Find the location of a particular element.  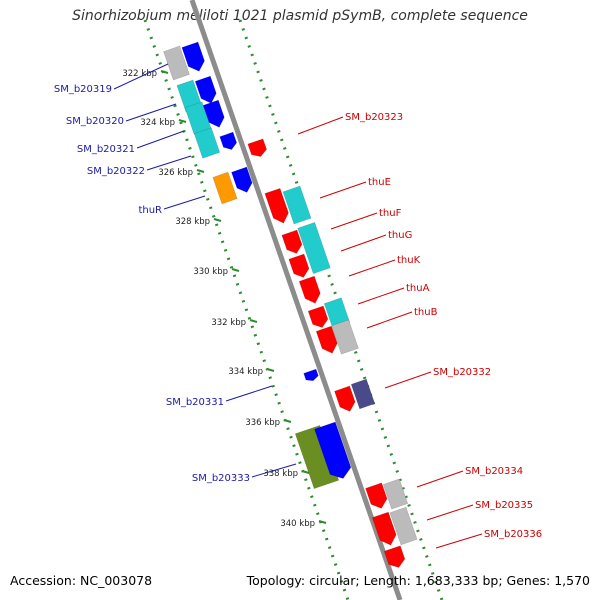

gene-label-reverse: SM_b20334 is located at coordinates (494, 471).